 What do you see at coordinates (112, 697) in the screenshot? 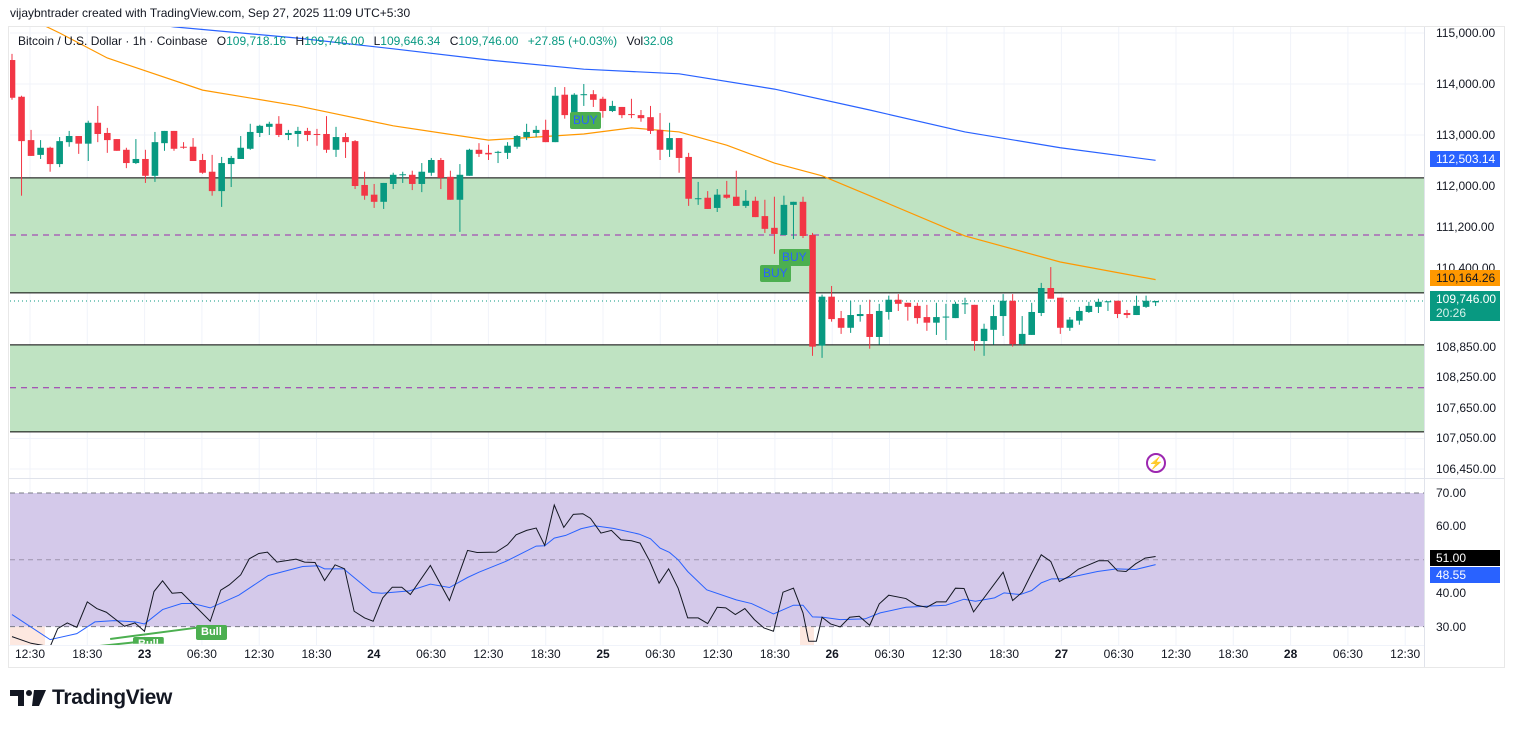
I see `logo-text: TradingView` at bounding box center [112, 697].